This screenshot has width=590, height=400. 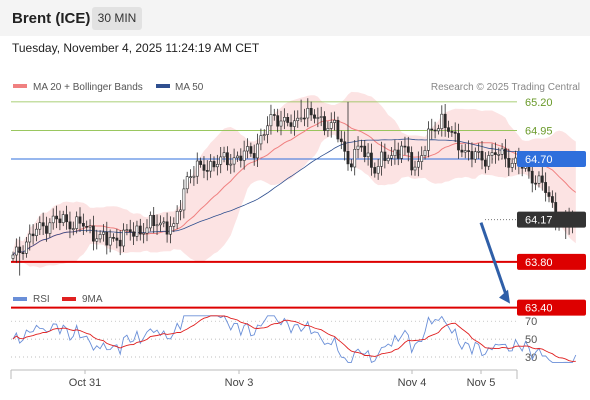 What do you see at coordinates (92, 299) in the screenshot?
I see `ma9-legend-label: 9MA` at bounding box center [92, 299].